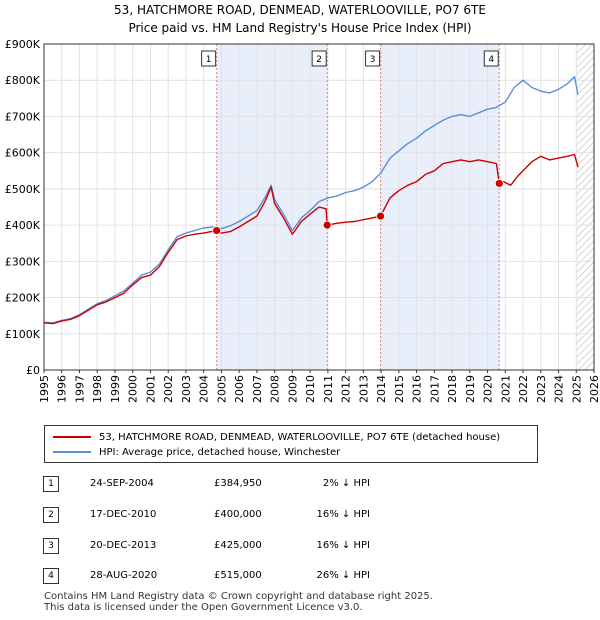 The image size is (600, 620). What do you see at coordinates (238, 483) in the screenshot?
I see `transaction-price: £384,950` at bounding box center [238, 483].